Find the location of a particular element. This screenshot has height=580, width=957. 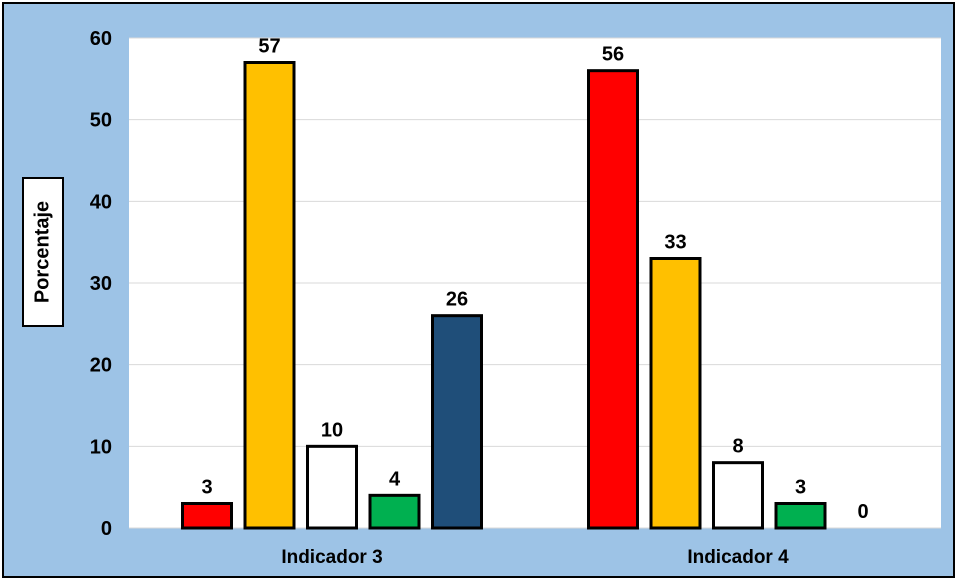

data-label: 10 is located at coordinates (332, 430).